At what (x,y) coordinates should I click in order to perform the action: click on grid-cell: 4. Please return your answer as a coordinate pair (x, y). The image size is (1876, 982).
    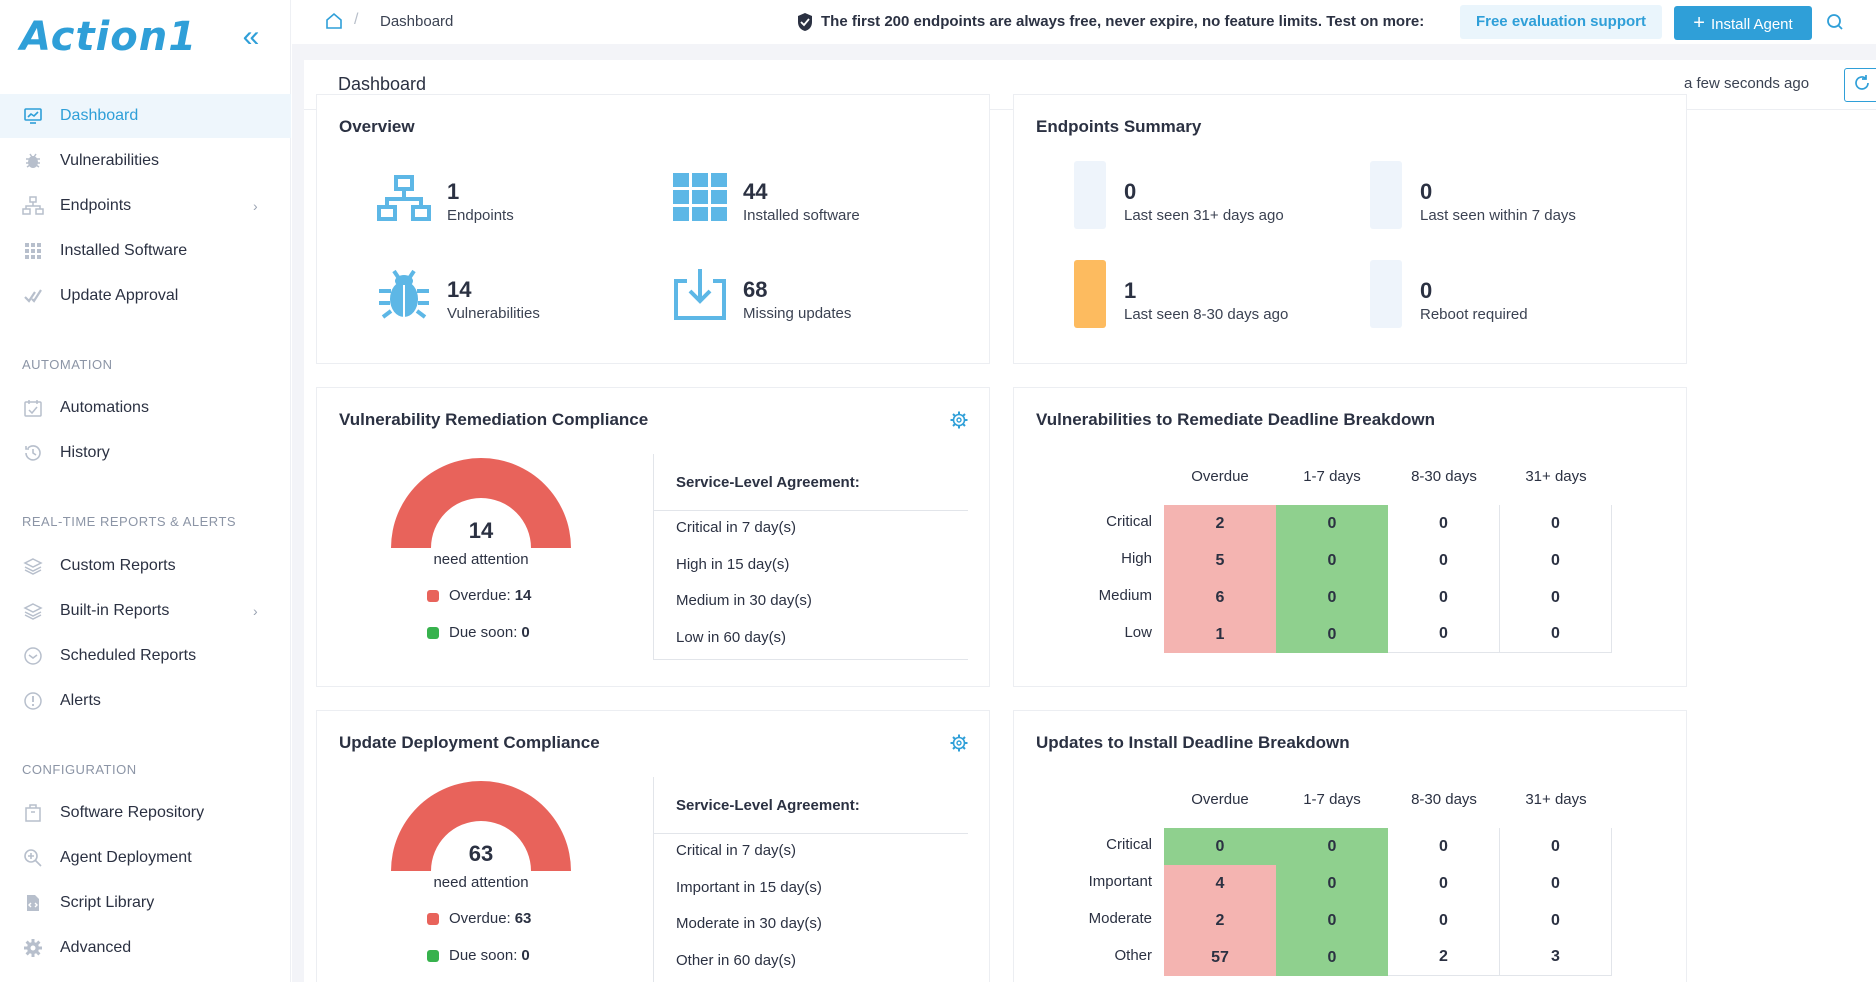
    Looking at the image, I should click on (1220, 883).